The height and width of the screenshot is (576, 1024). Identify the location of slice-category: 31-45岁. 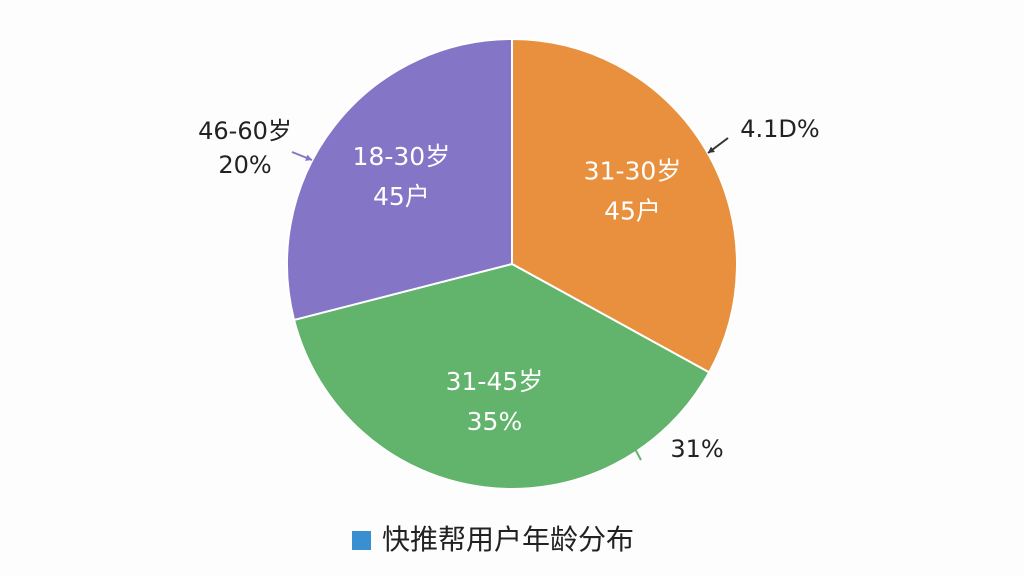
(495, 381).